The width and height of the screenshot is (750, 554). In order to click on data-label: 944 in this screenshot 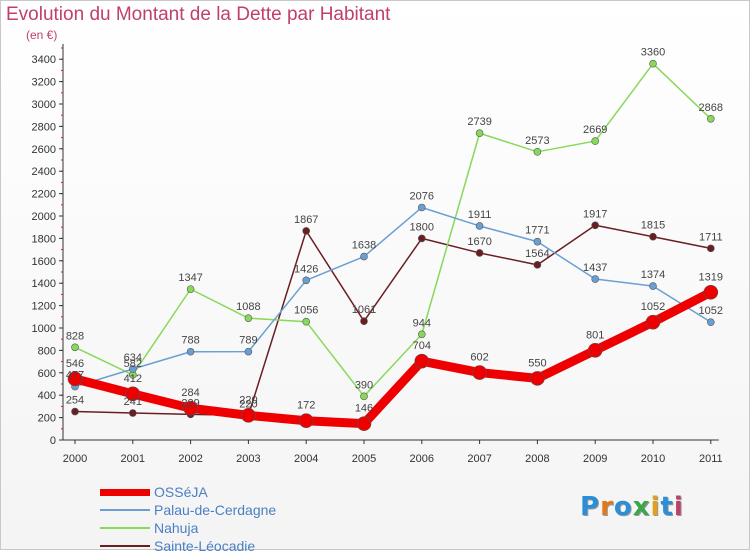, I will do `click(422, 323)`.